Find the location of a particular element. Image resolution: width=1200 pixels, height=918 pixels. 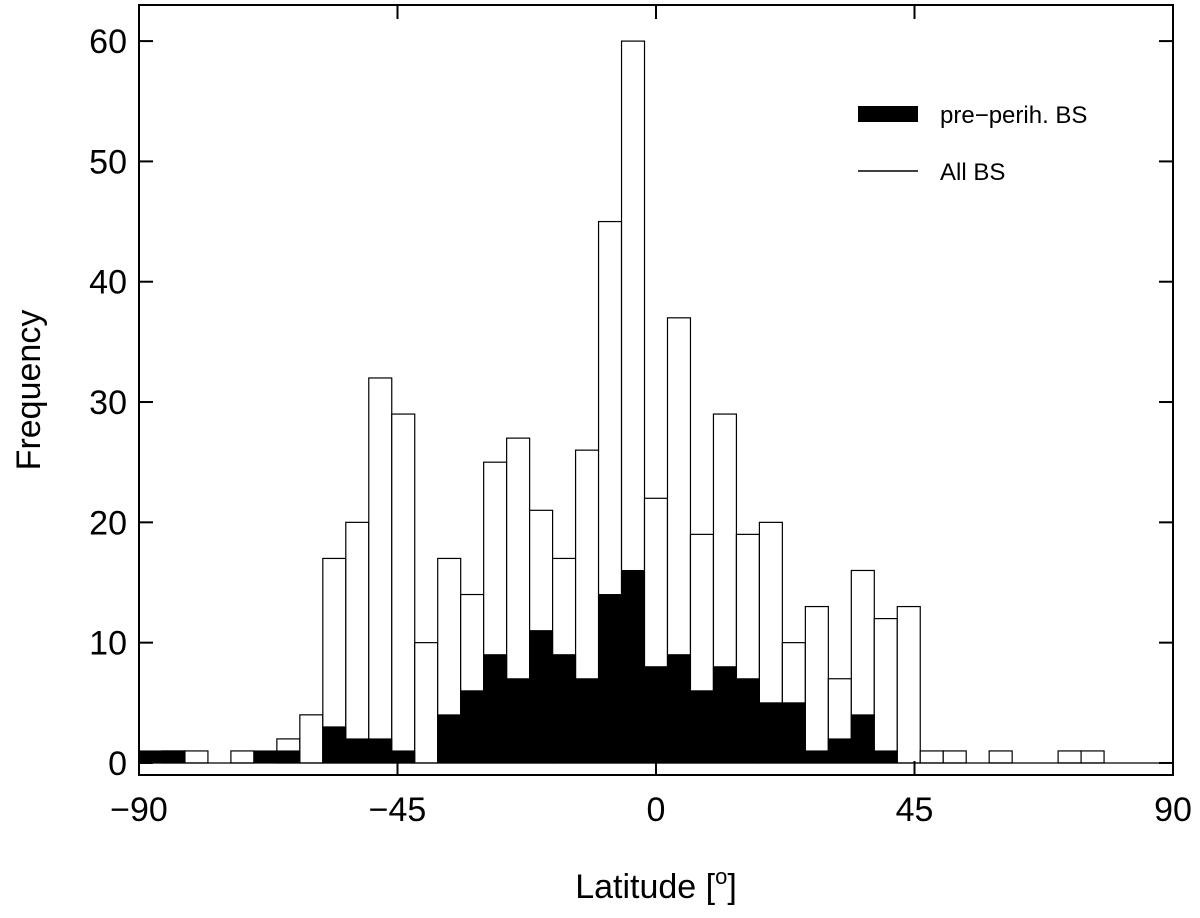

pre-perih-bs-bars is located at coordinates (518, 666).